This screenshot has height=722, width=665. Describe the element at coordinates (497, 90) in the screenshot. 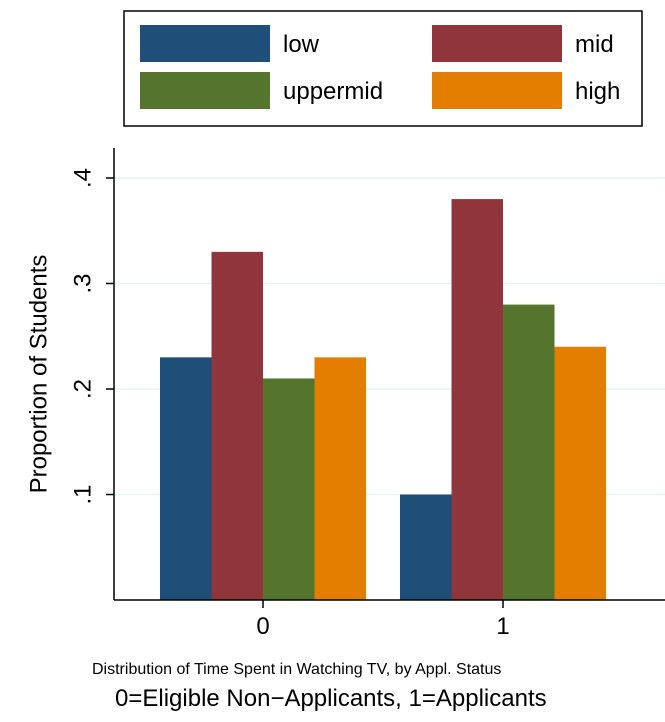

I see `legend-swatch-high` at that location.